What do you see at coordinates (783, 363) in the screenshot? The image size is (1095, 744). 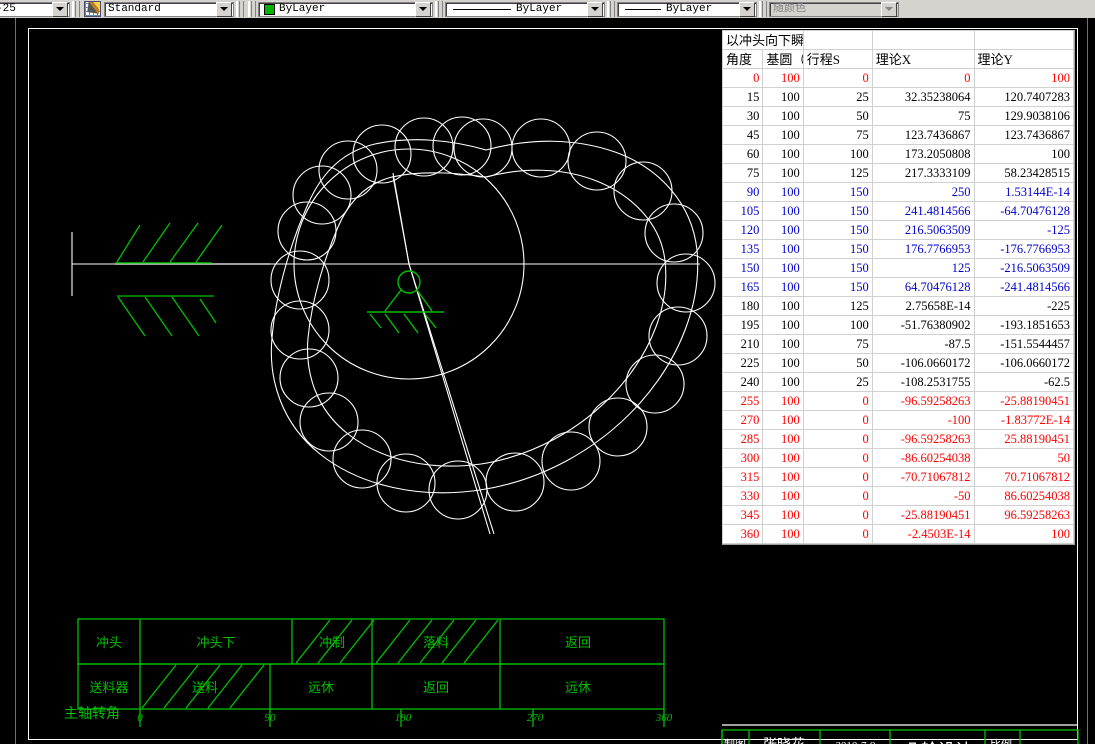 I see `cell-r15-c1: 100` at bounding box center [783, 363].